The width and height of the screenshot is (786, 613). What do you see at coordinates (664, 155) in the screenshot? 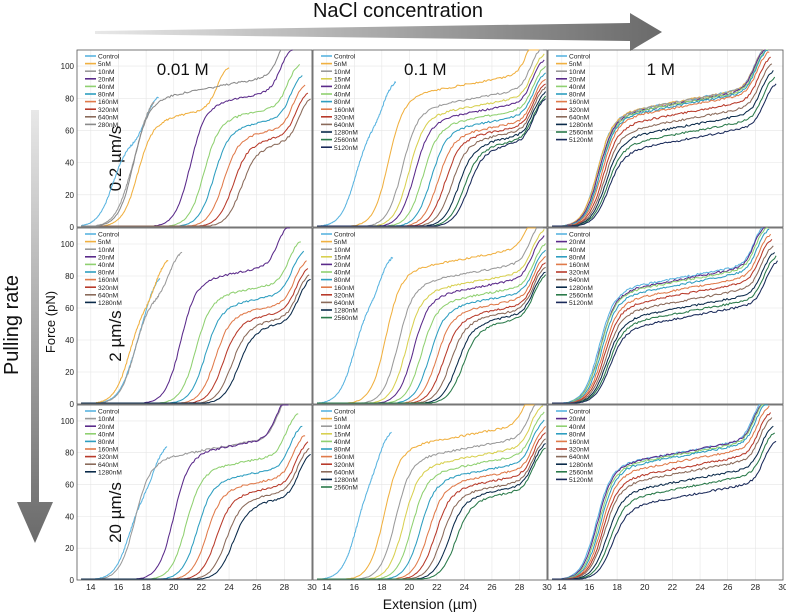
I see `curve-5120nM` at bounding box center [664, 155].